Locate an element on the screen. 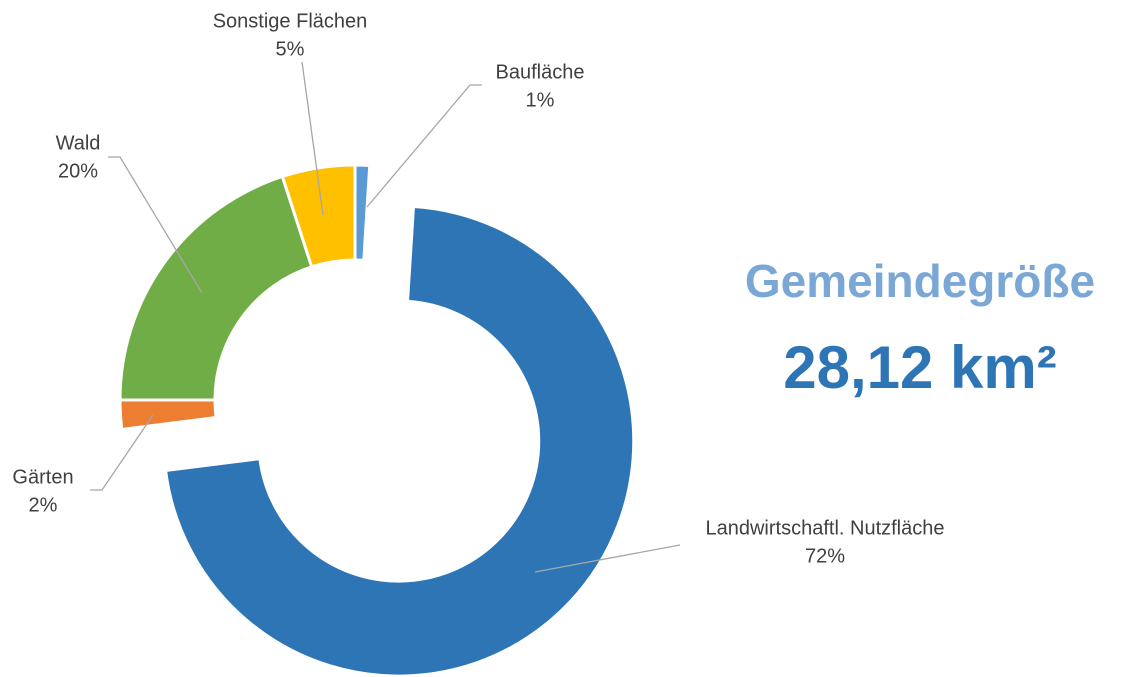 The image size is (1126, 677). slice-label: Wald is located at coordinates (78, 143).